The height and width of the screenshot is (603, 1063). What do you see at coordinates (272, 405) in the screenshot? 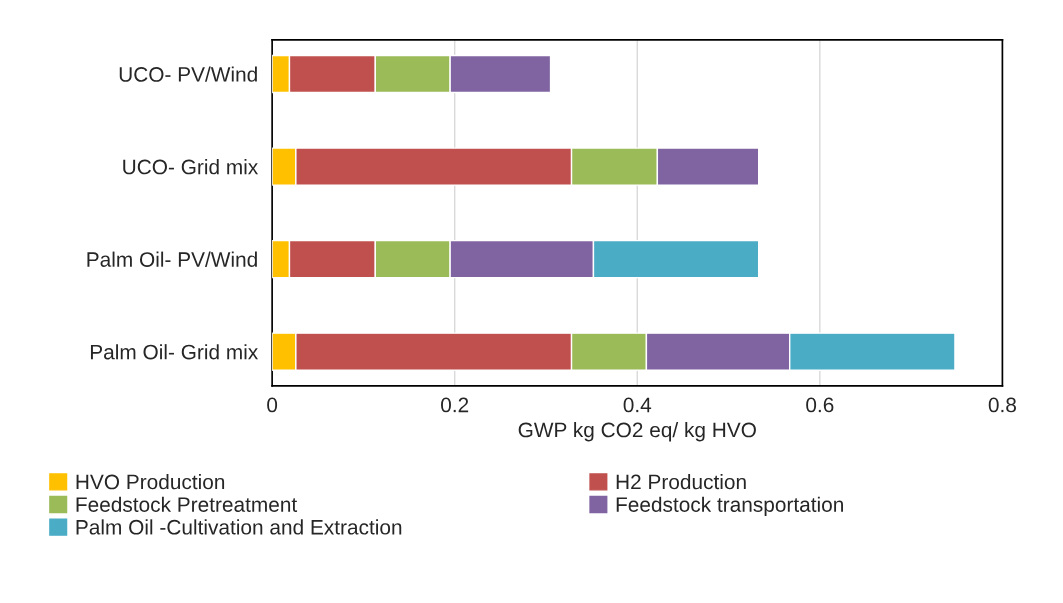
I see `x-tick-label: 0` at bounding box center [272, 405].